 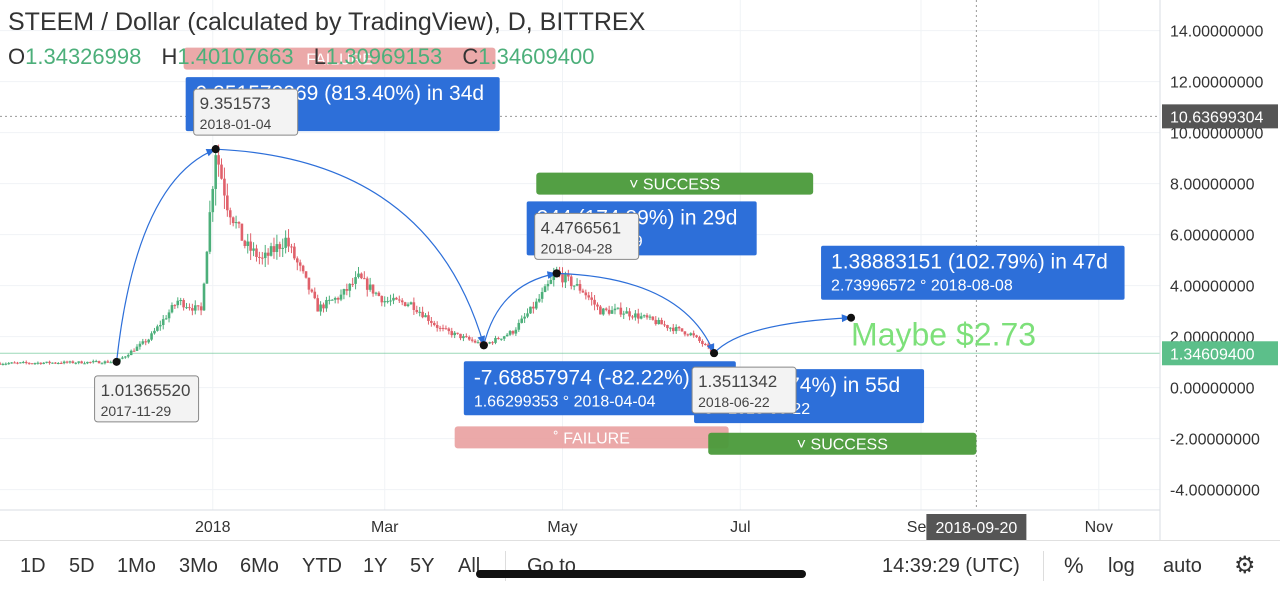 I want to click on range-1d-button: 1D, so click(x=33, y=566).